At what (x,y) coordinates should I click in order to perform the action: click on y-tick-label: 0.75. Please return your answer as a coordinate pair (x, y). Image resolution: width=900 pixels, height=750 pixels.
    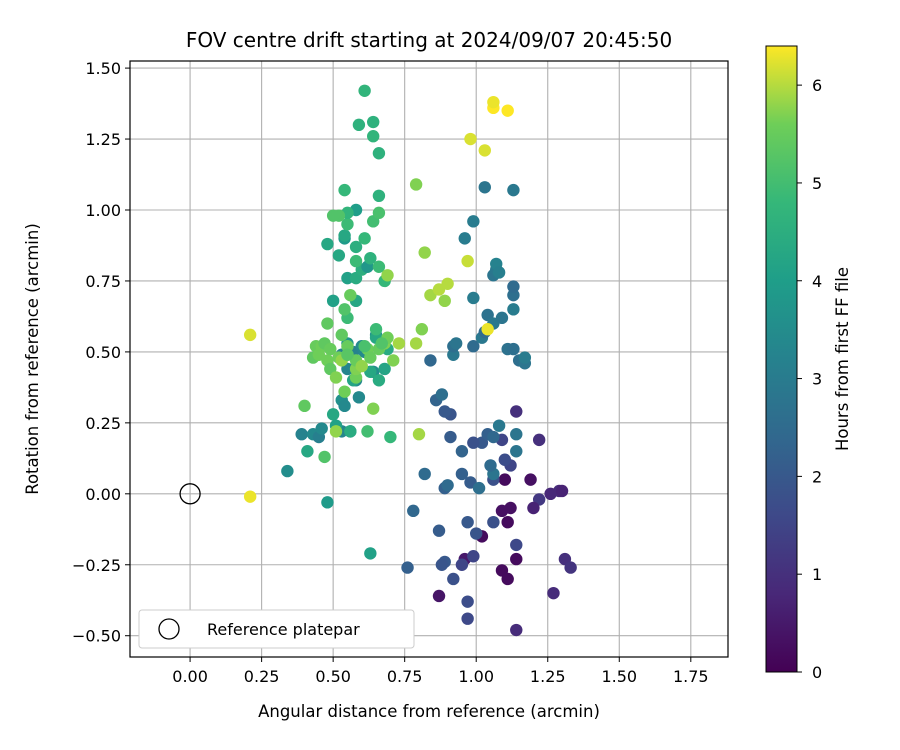
    Looking at the image, I should click on (103, 281).